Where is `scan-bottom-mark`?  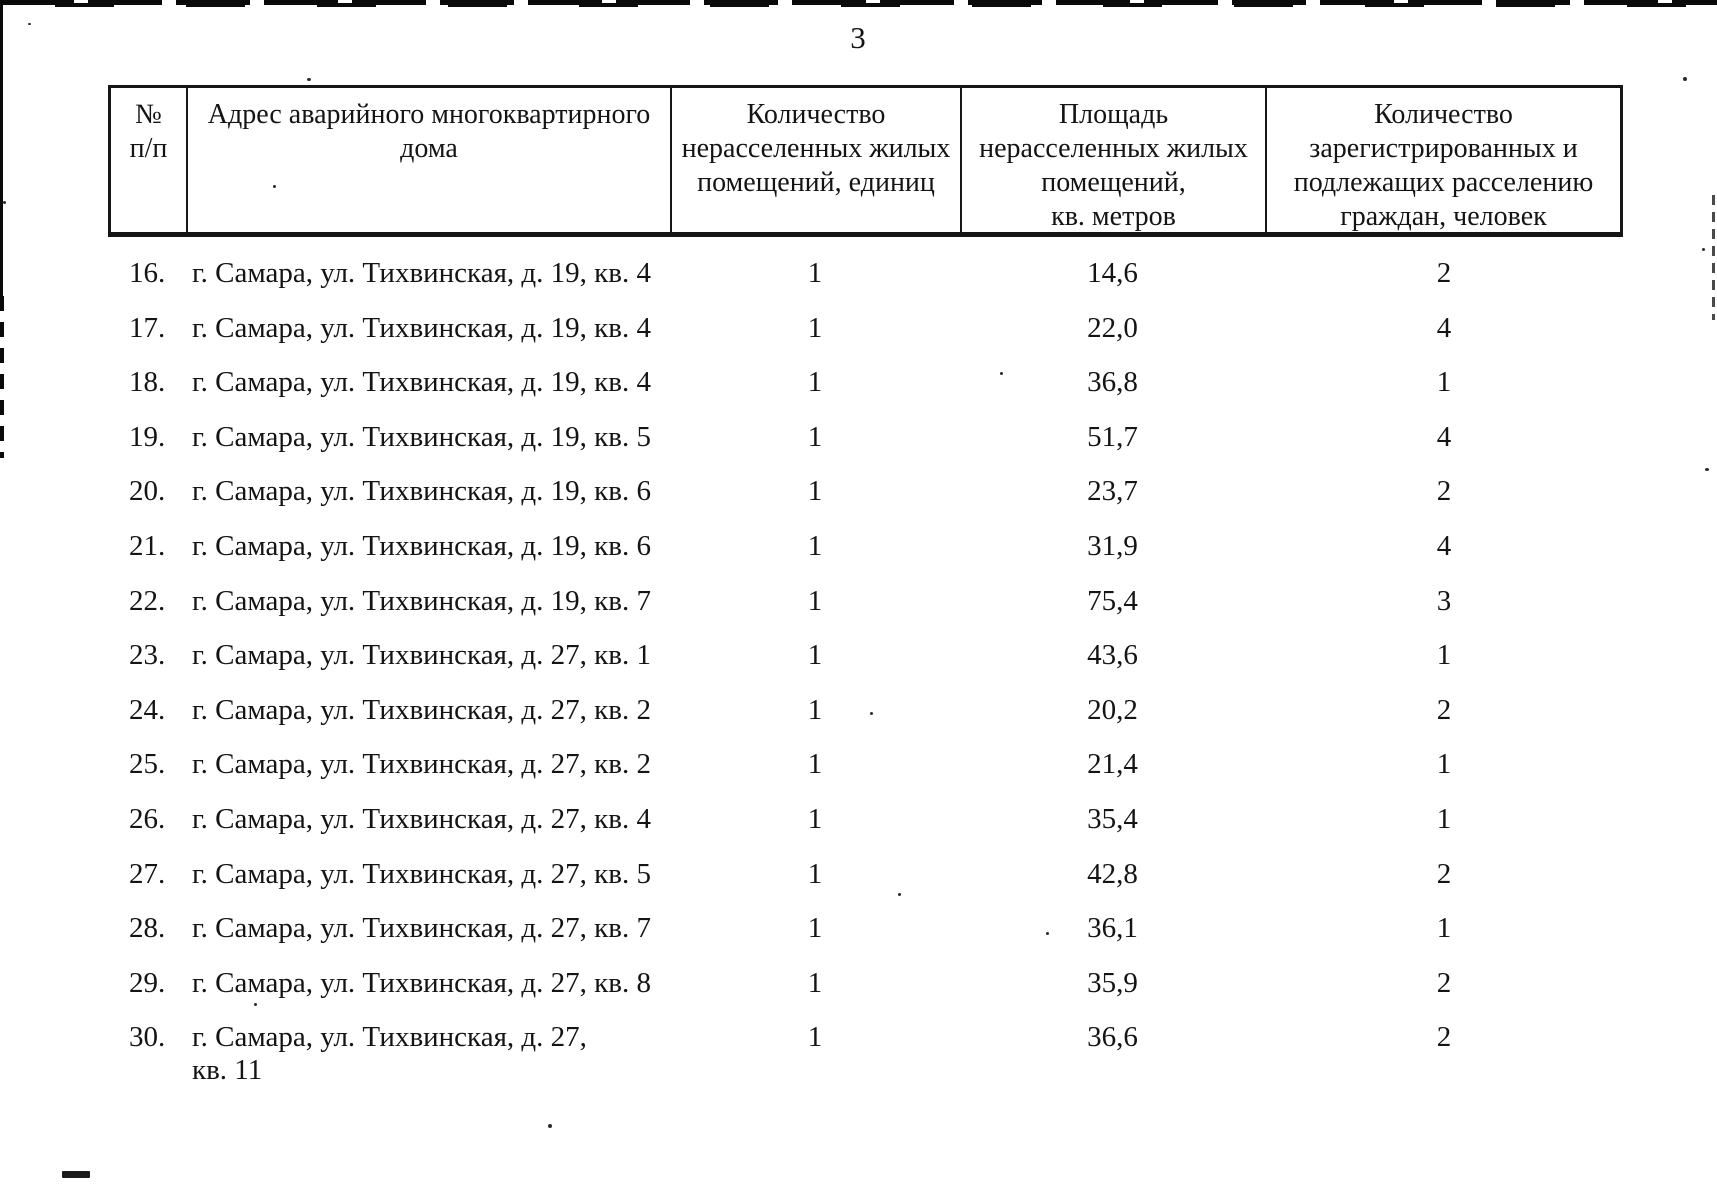 scan-bottom-mark is located at coordinates (76, 1174).